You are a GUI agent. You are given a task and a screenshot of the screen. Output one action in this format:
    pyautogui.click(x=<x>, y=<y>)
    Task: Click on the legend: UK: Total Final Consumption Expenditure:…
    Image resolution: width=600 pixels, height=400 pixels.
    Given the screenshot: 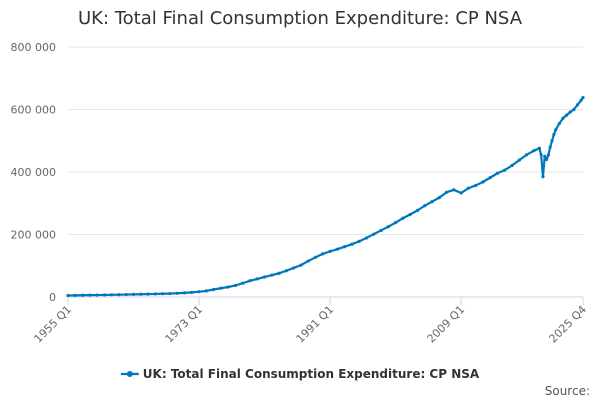 What is the action you would take?
    pyautogui.click(x=300, y=374)
    